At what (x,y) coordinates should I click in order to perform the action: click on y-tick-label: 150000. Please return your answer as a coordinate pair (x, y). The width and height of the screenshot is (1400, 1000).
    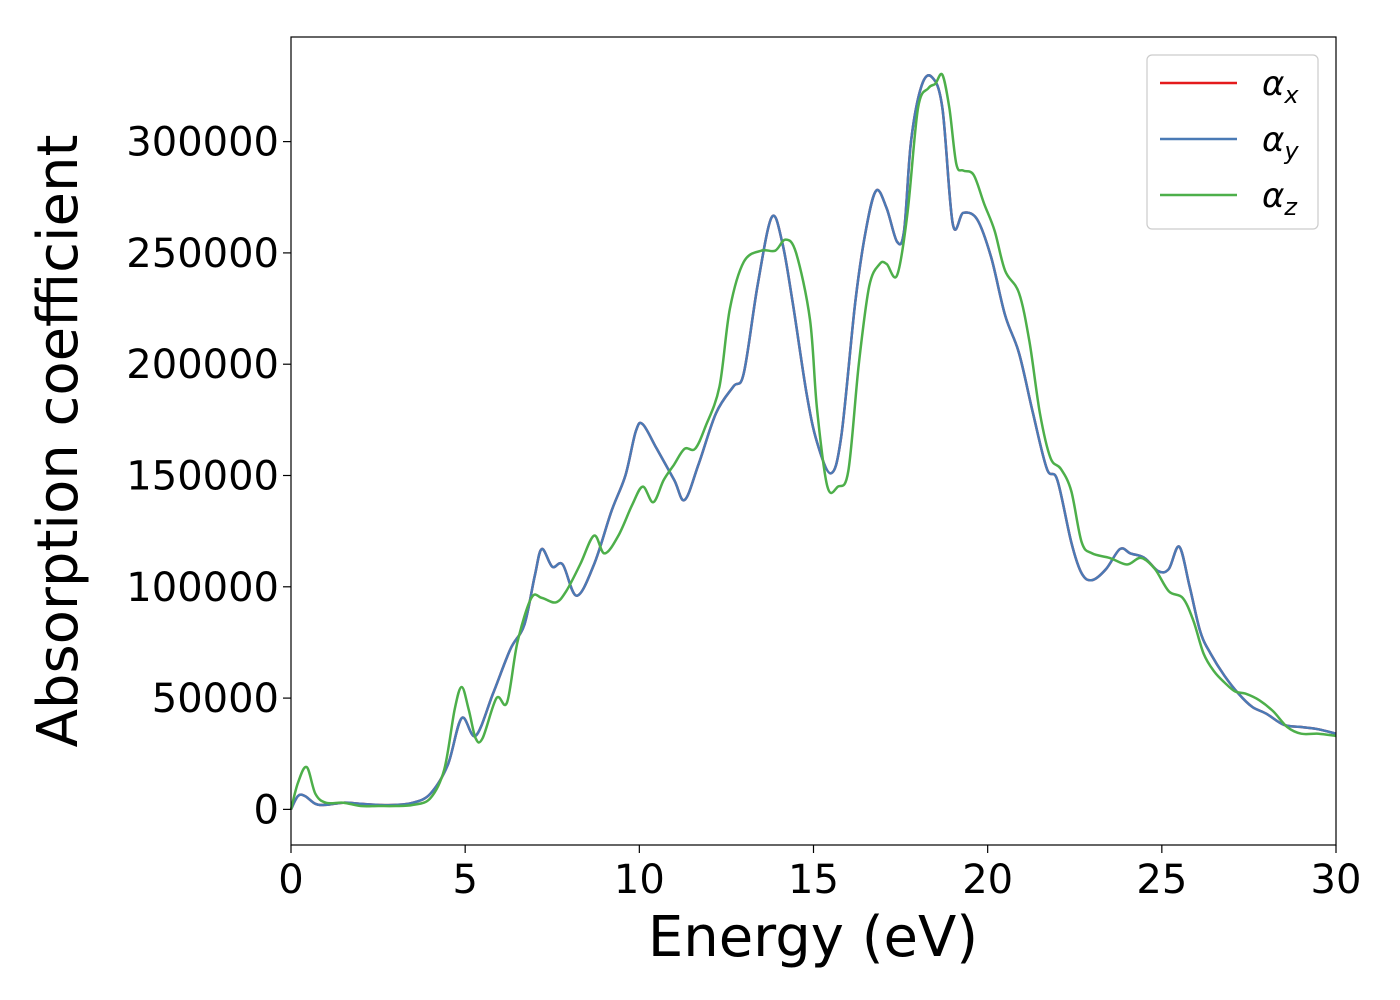
    Looking at the image, I should click on (202, 477).